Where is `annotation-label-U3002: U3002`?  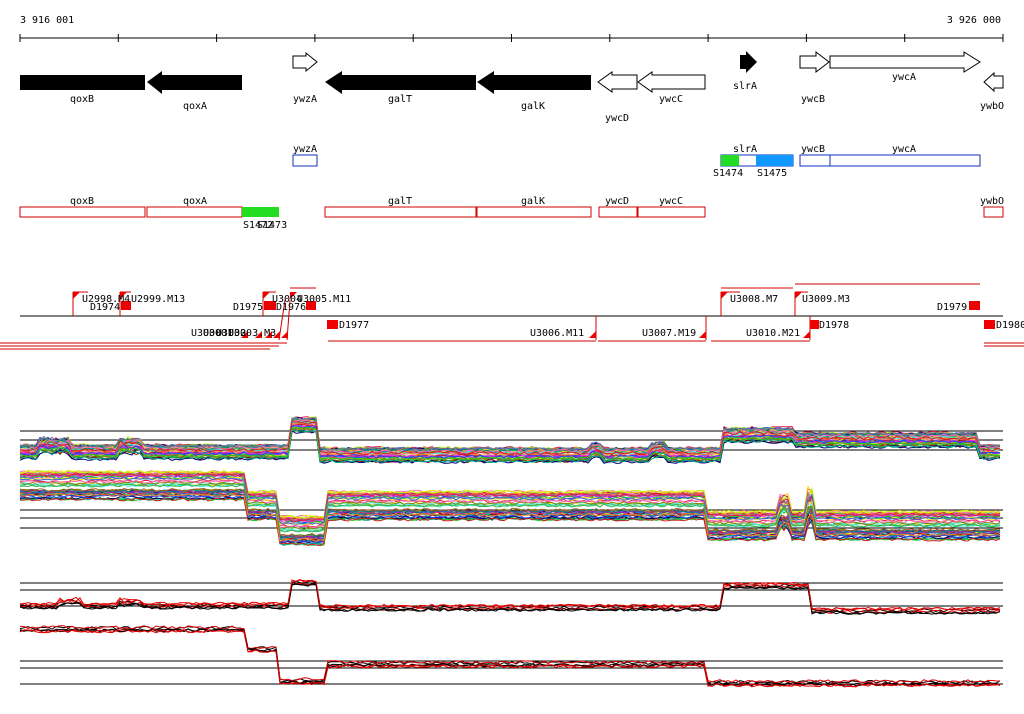
annotation-label-U3002: U3002 is located at coordinates (231, 333).